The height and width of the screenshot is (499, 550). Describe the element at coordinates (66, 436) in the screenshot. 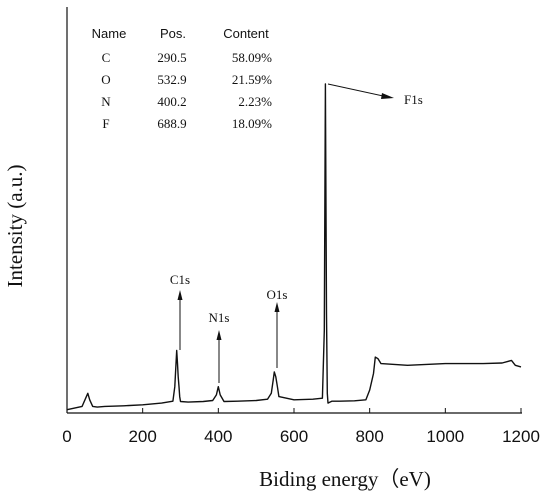

I see `x-tick-label: 0` at that location.